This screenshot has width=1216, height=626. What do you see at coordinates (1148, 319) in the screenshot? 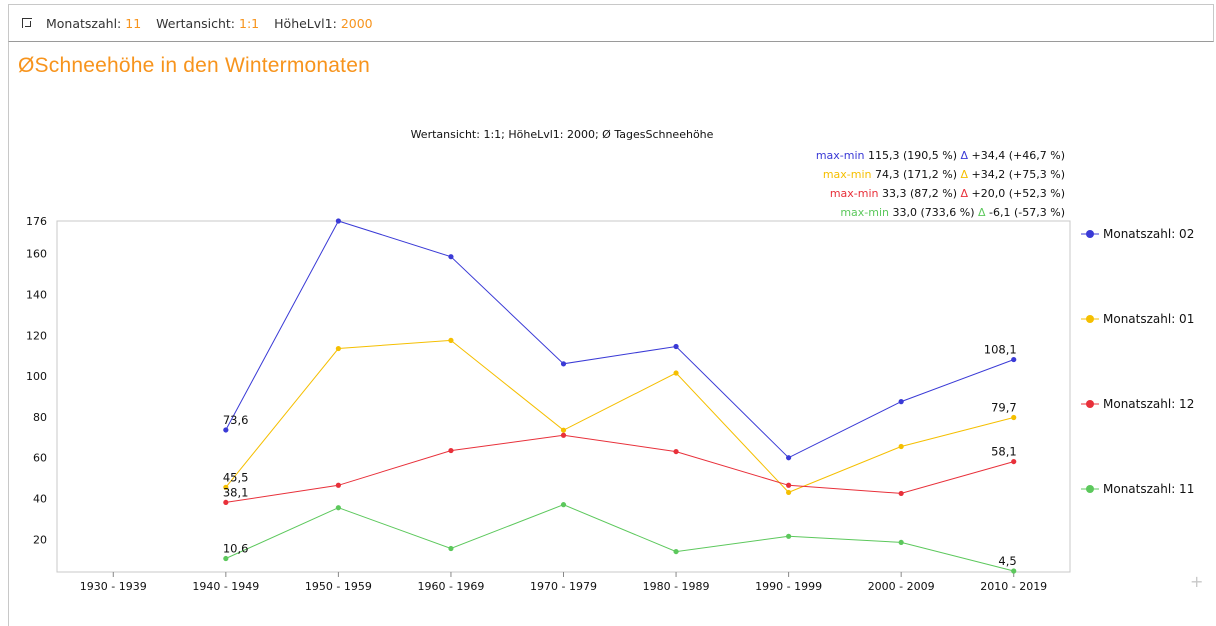
I see `legend-label-2: Monatszahl: 01` at bounding box center [1148, 319].